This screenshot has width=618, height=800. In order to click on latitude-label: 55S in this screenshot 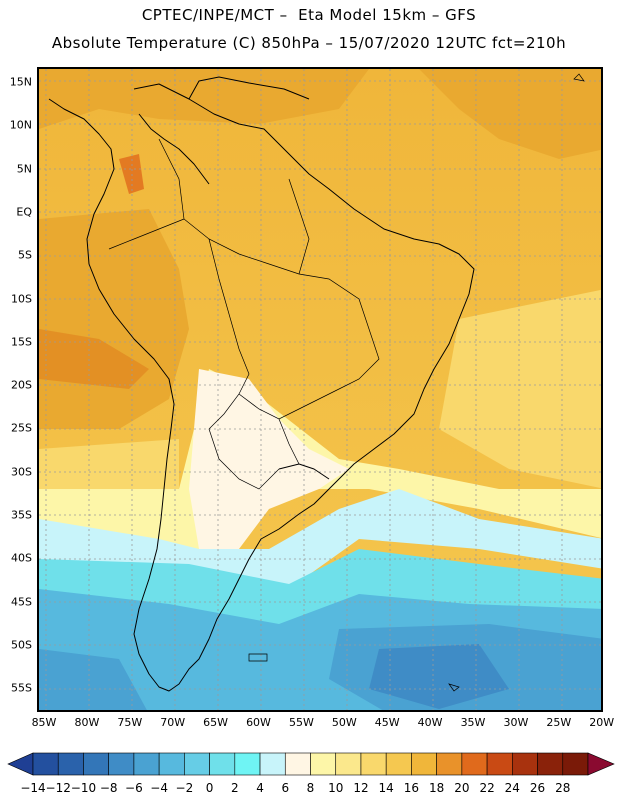, I will do `click(21, 688)`.